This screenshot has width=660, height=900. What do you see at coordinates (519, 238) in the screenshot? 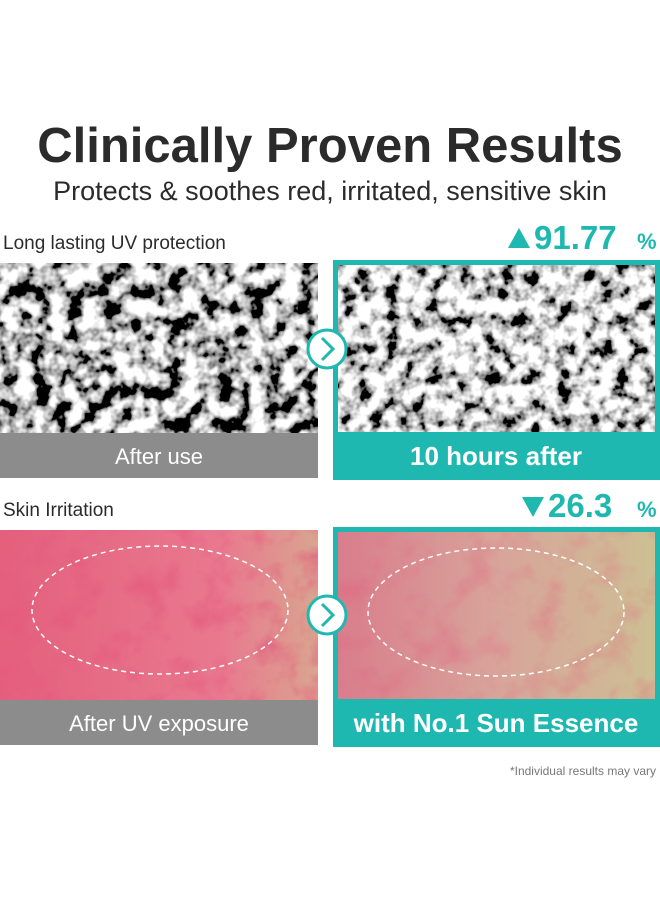
I see `up-arrow` at bounding box center [519, 238].